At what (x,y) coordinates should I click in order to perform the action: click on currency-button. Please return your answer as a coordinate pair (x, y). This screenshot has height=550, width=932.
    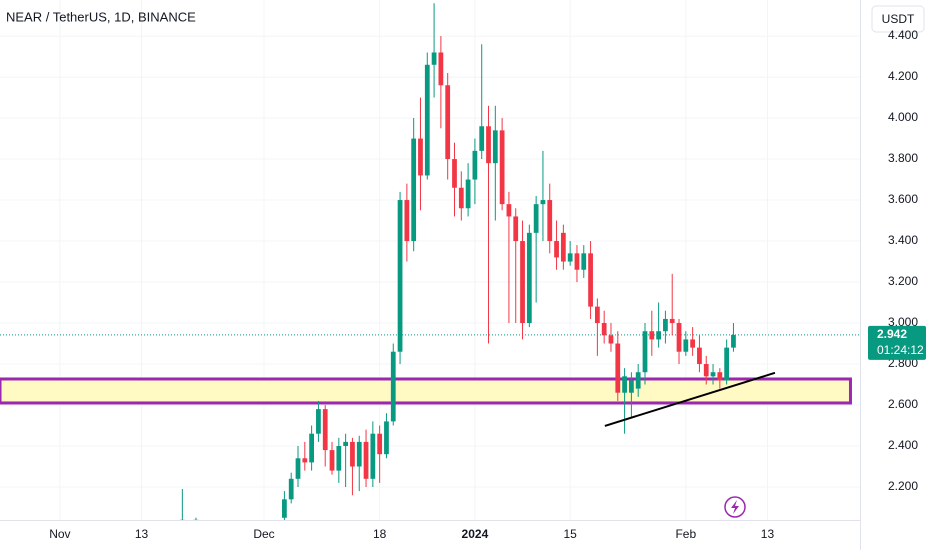
    Looking at the image, I should click on (898, 19).